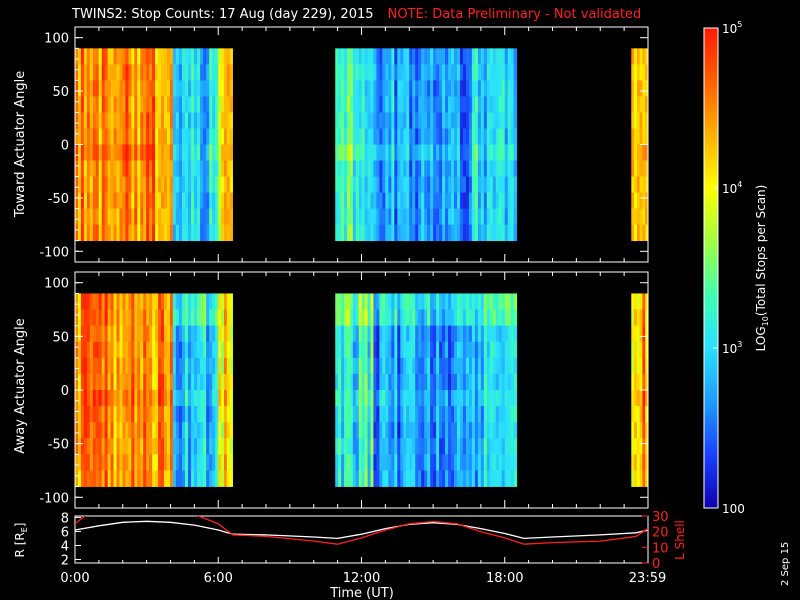 This screenshot has width=800, height=600. I want to click on y-tick-label: 0, so click(65, 391).